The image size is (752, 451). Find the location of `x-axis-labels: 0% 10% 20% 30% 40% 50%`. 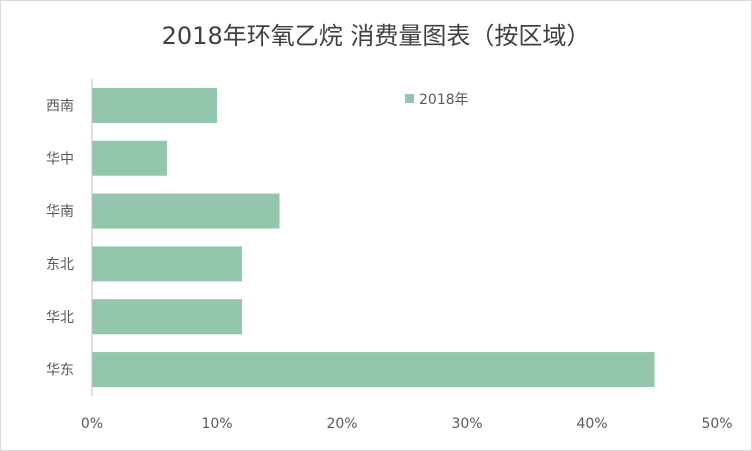

x-axis-labels: 0% 10% 20% 30% 40% 50% is located at coordinates (407, 424).